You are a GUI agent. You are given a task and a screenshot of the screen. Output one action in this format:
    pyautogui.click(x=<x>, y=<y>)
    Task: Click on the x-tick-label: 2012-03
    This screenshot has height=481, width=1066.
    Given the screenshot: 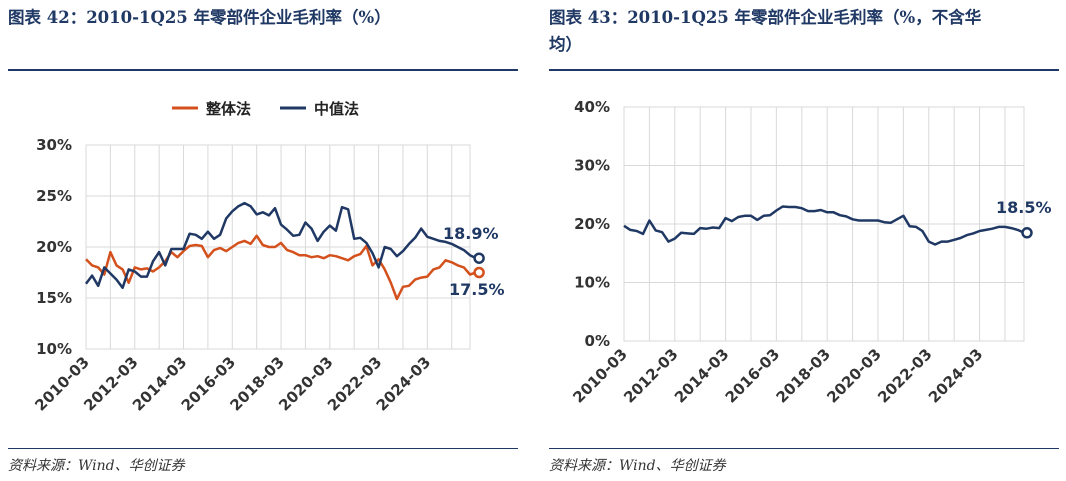 What is the action you would take?
    pyautogui.click(x=650, y=375)
    